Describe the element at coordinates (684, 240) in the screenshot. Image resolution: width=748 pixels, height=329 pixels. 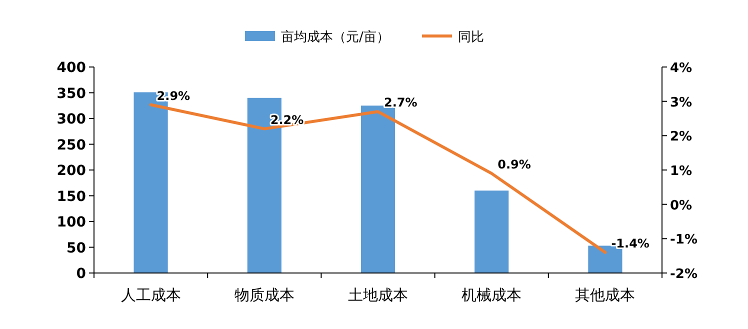
I see `y2-tick-label: -1%` at that location.